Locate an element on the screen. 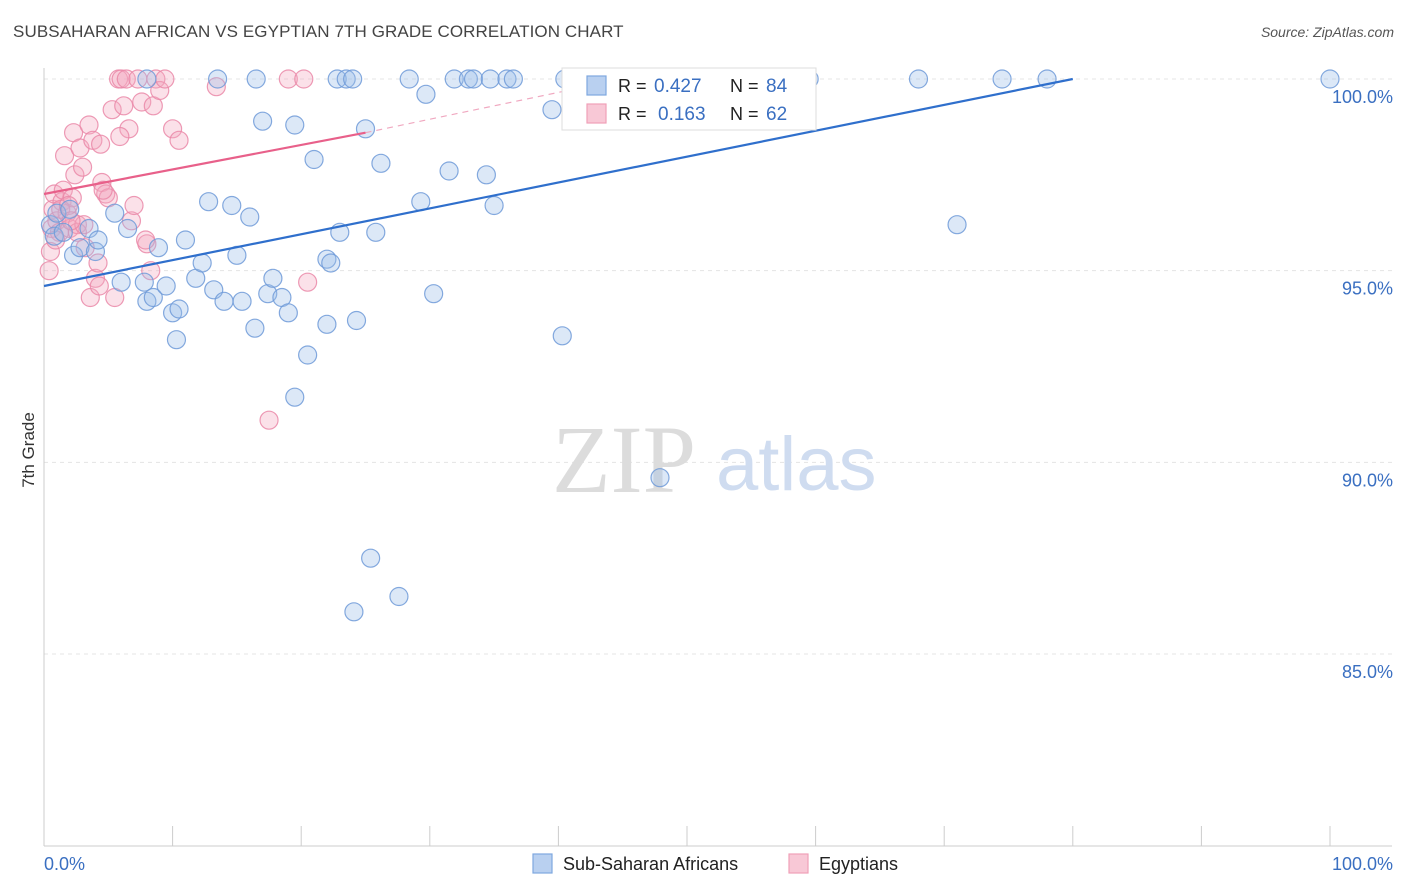  y-tick-label-95: 95.0% is located at coordinates (1367, 289).